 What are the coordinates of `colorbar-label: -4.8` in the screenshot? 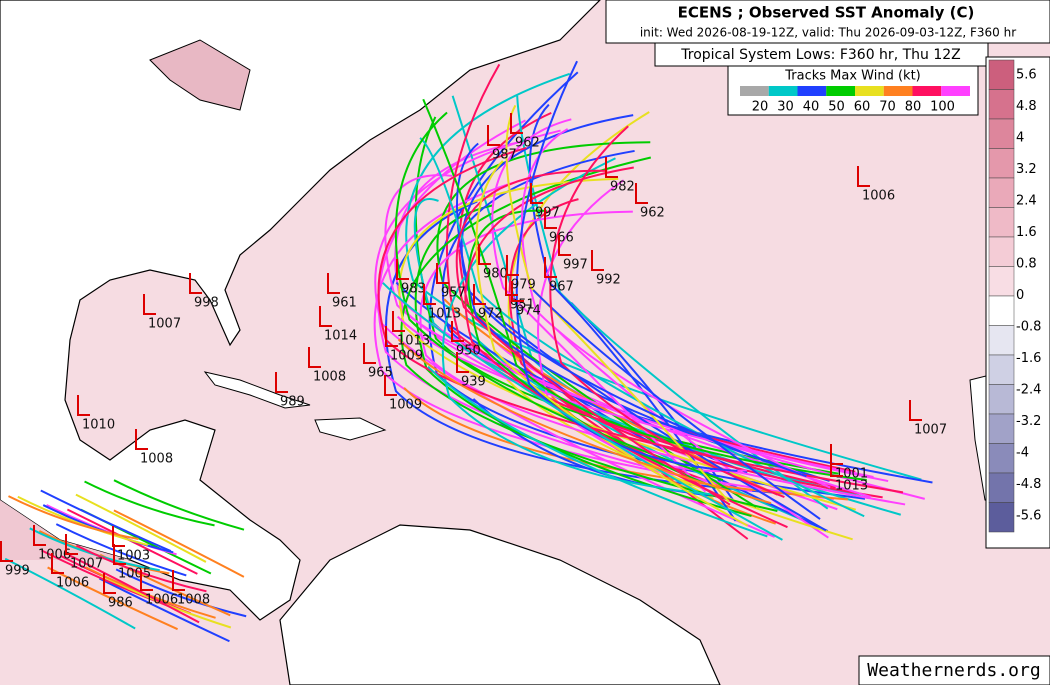 It's located at (1028, 484).